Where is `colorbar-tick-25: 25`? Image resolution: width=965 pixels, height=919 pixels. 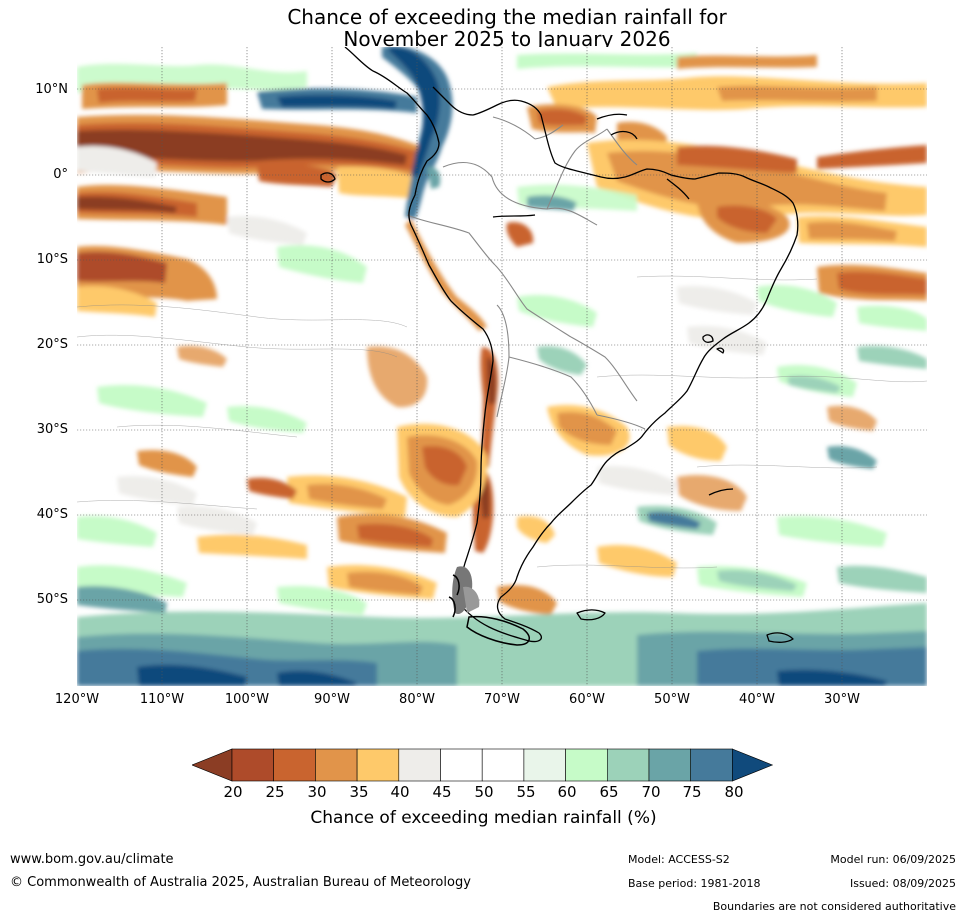
colorbar-tick-25: 25 is located at coordinates (275, 792).